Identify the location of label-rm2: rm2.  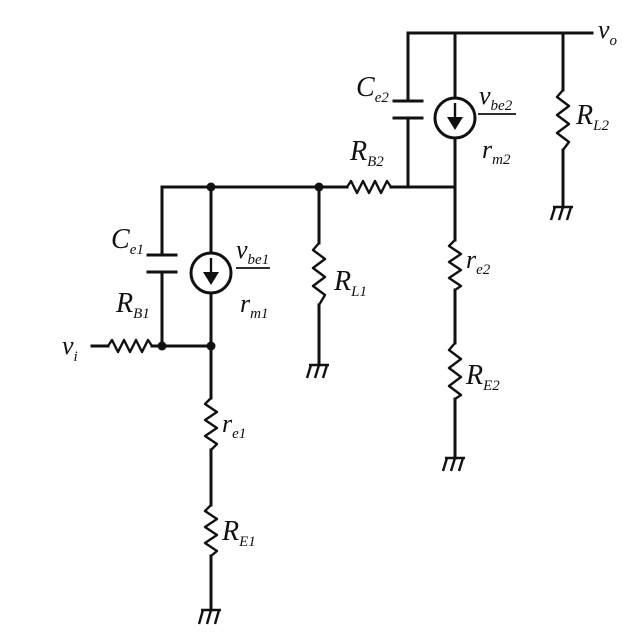
(496, 151).